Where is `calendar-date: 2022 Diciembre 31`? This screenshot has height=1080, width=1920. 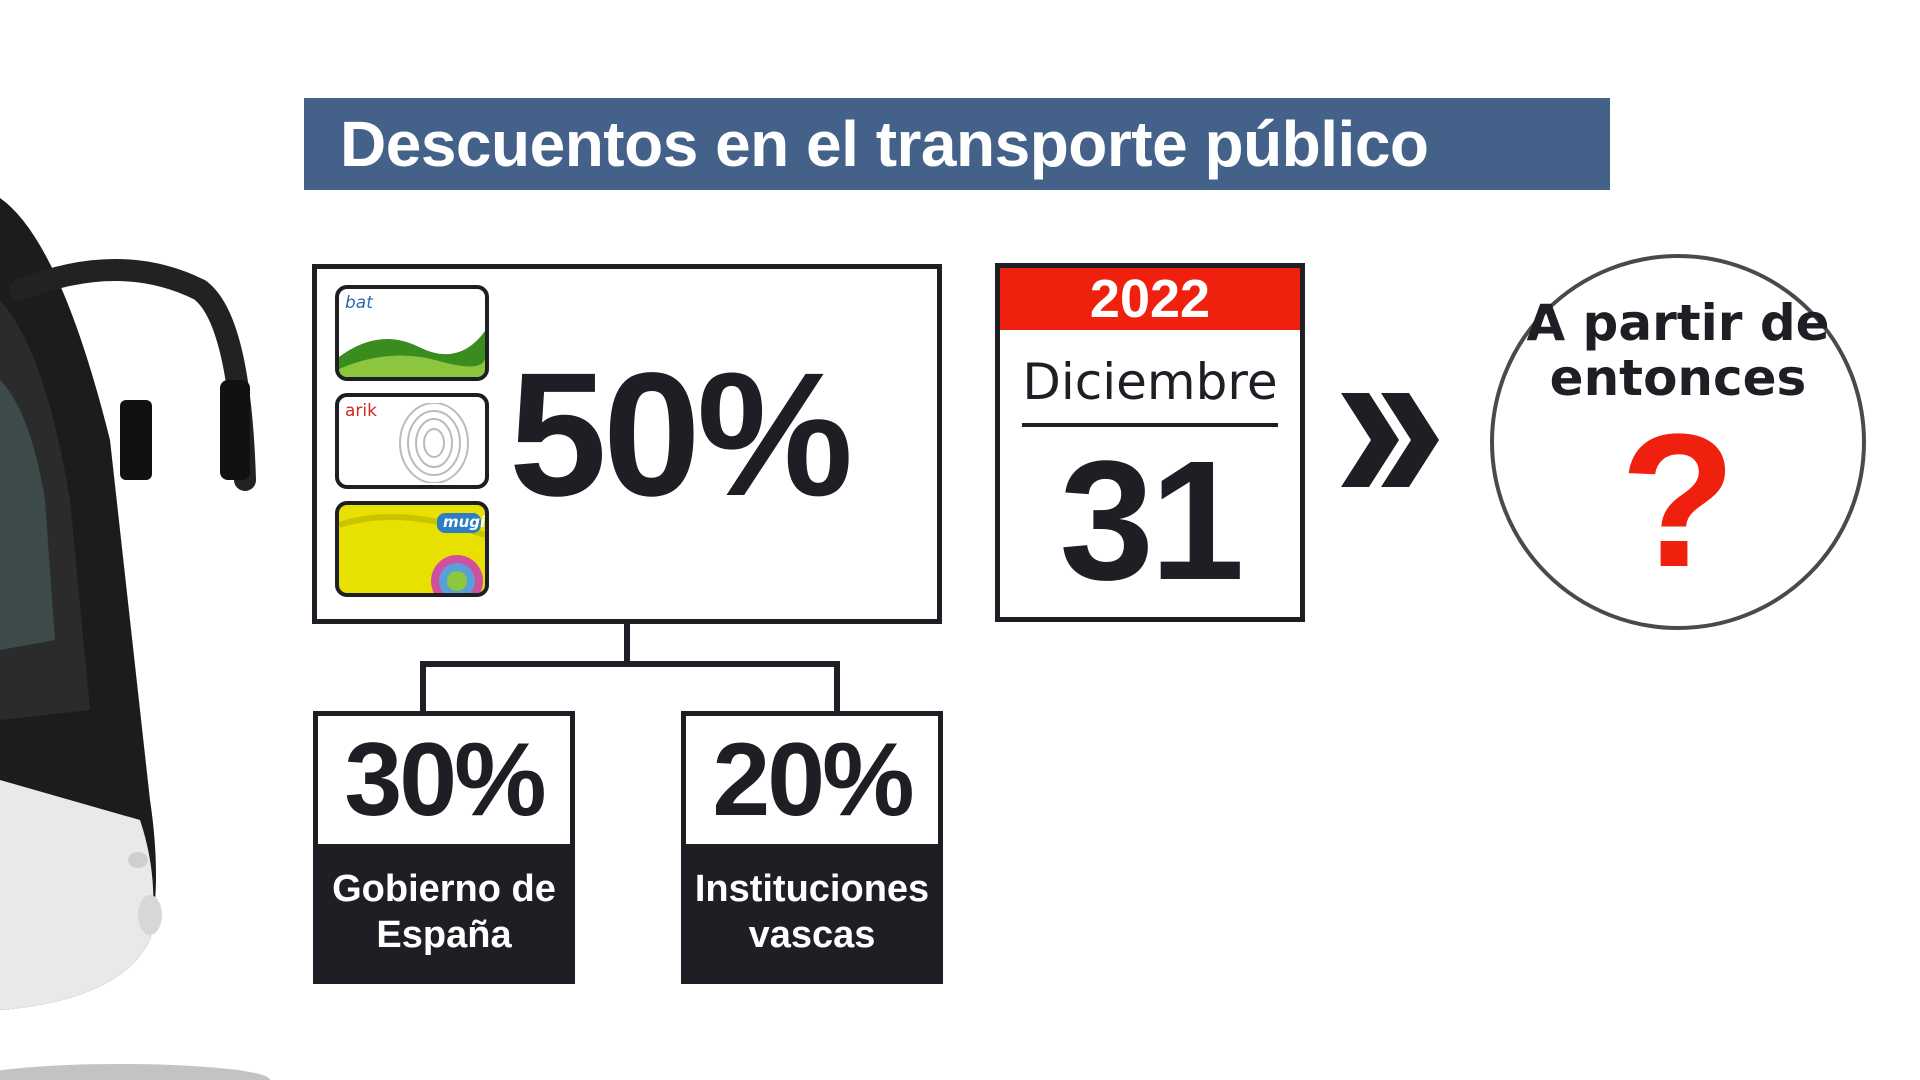 calendar-date: 2022 Diciembre 31 is located at coordinates (1150, 442).